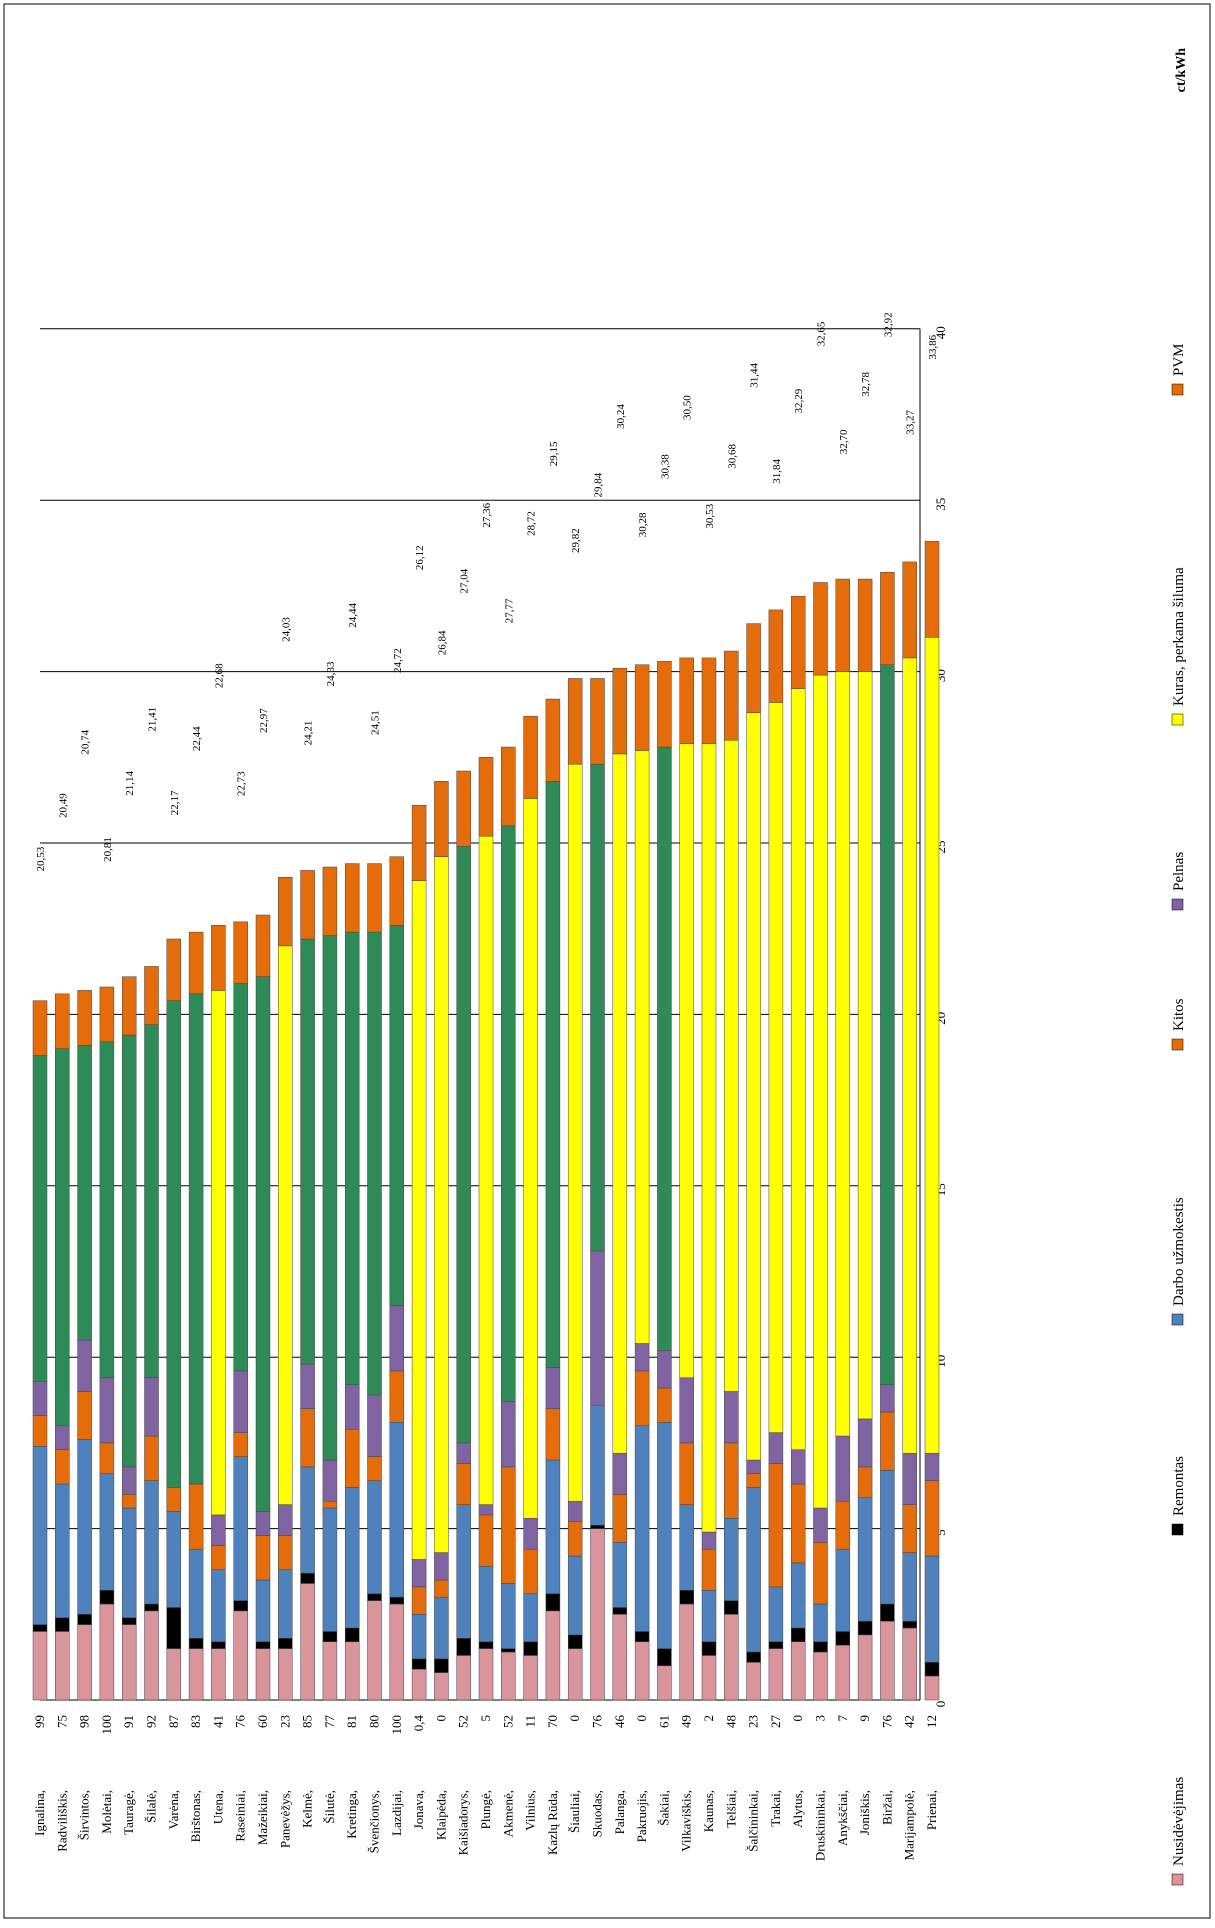 Image resolution: width=1215 pixels, height=1928 pixels. What do you see at coordinates (730, 1809) in the screenshot?
I see `category-label-32: Telšiai,` at bounding box center [730, 1809].